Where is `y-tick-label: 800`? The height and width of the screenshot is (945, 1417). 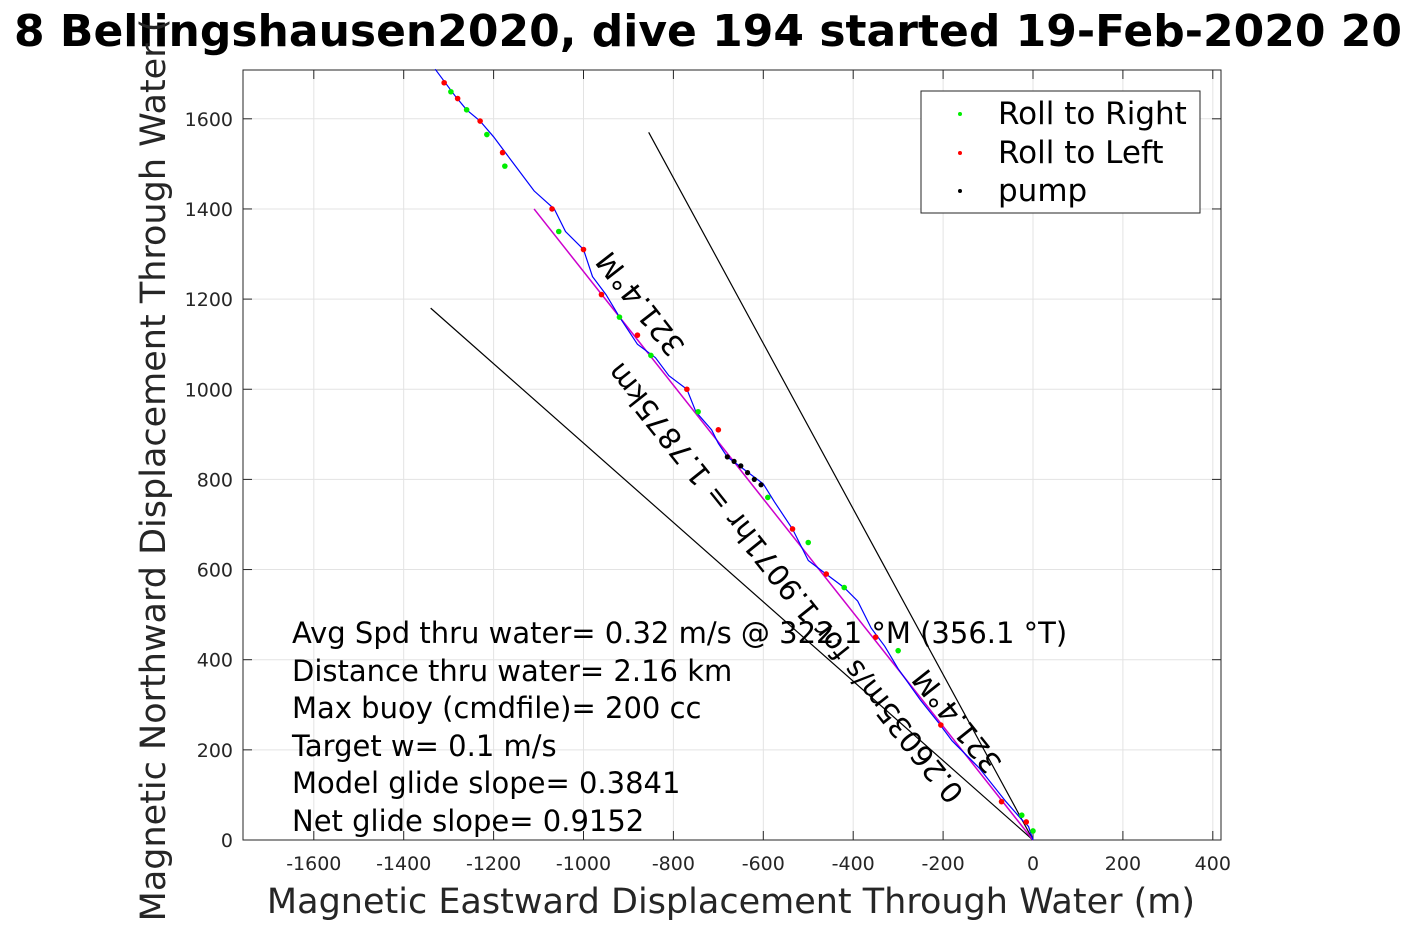
y-tick-label: 800 is located at coordinates (215, 480).